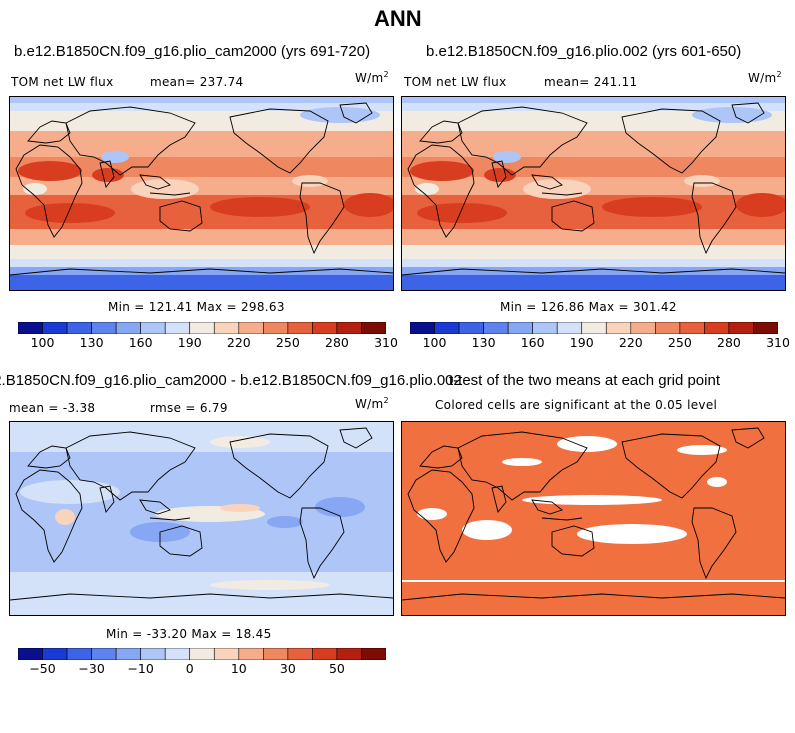 This screenshot has height=733, width=795. I want to click on colorbar-tick-label: −30, so click(91, 668).